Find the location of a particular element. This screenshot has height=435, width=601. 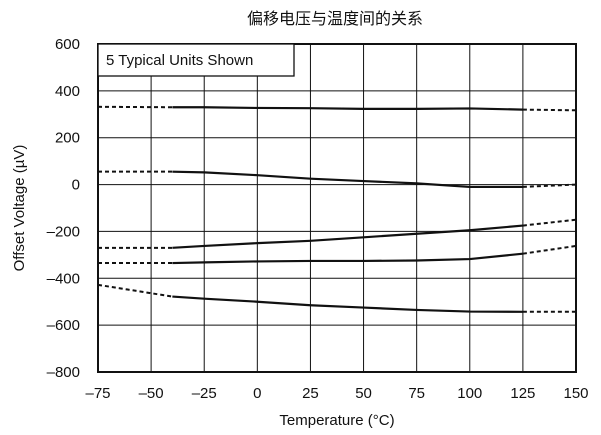

y-tick-label: –400 is located at coordinates (63, 278).